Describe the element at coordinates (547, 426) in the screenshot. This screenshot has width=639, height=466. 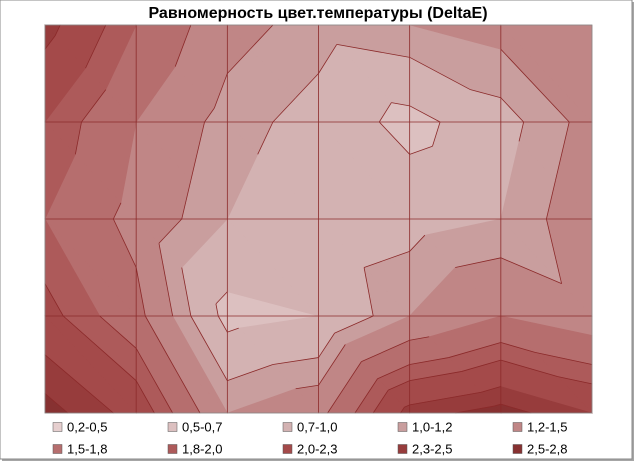
I see `legend-label: 1,2-1,5` at that location.